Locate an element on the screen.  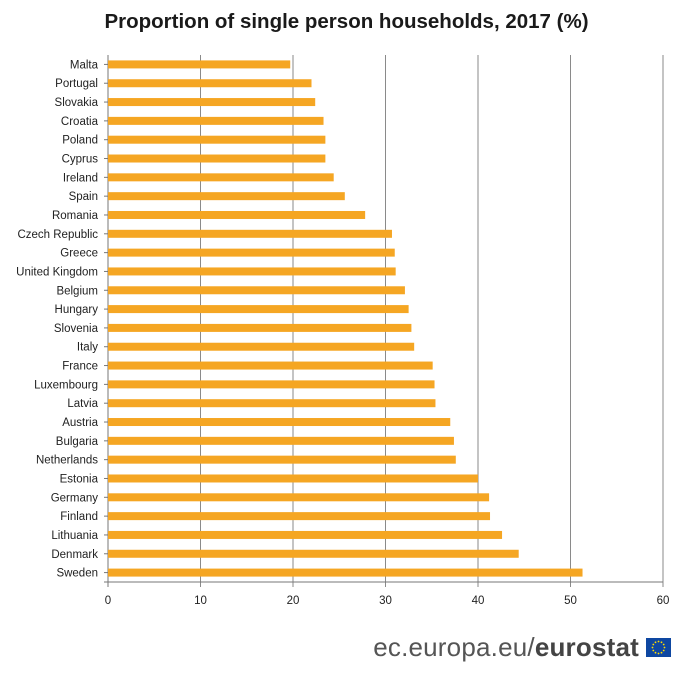
category-label: Lithuania is located at coordinates (74, 536).